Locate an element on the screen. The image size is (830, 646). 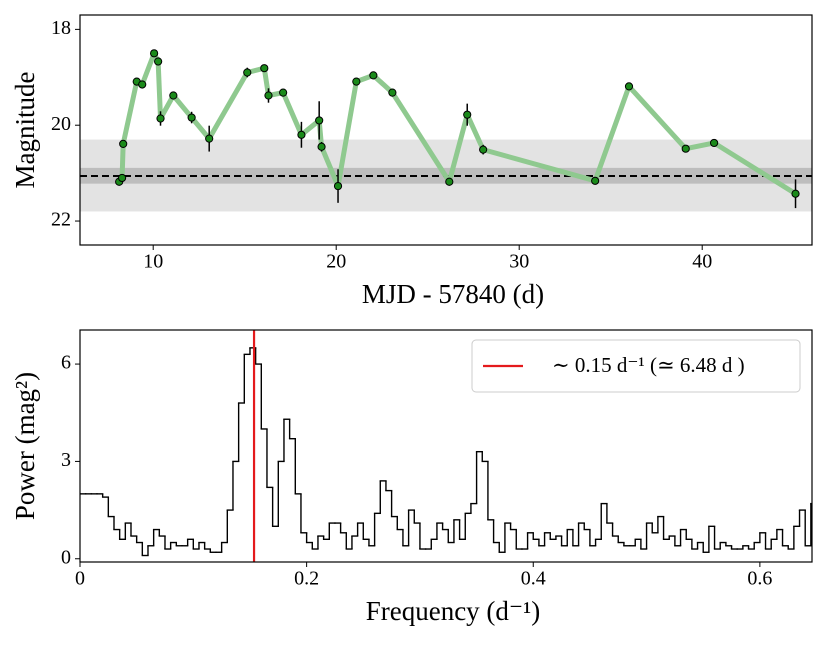
y-tick-label: 0 is located at coordinates (66, 557).